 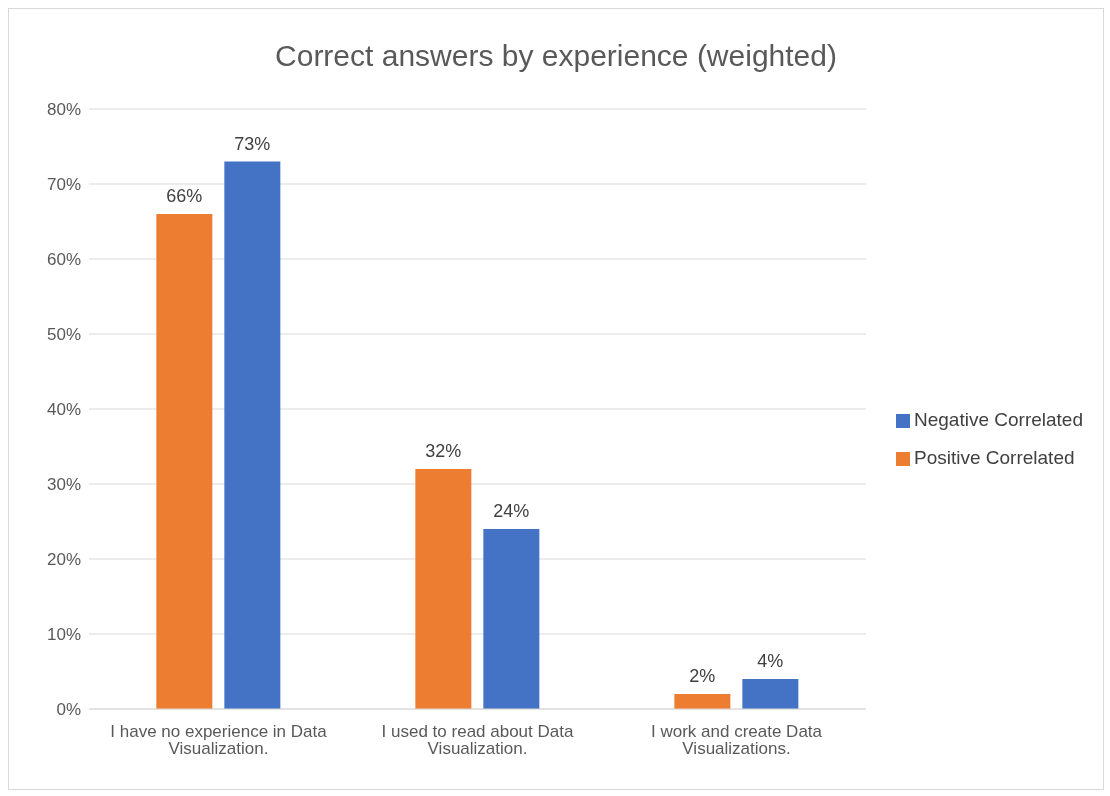 I want to click on chart-title: Correct answers by experience (weighted), so click(x=556, y=56).